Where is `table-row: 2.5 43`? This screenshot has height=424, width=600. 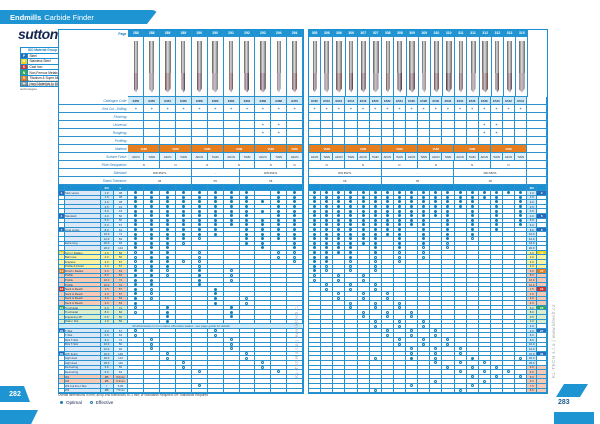
table-row: 2.5 43 is located at coordinates (181, 207).